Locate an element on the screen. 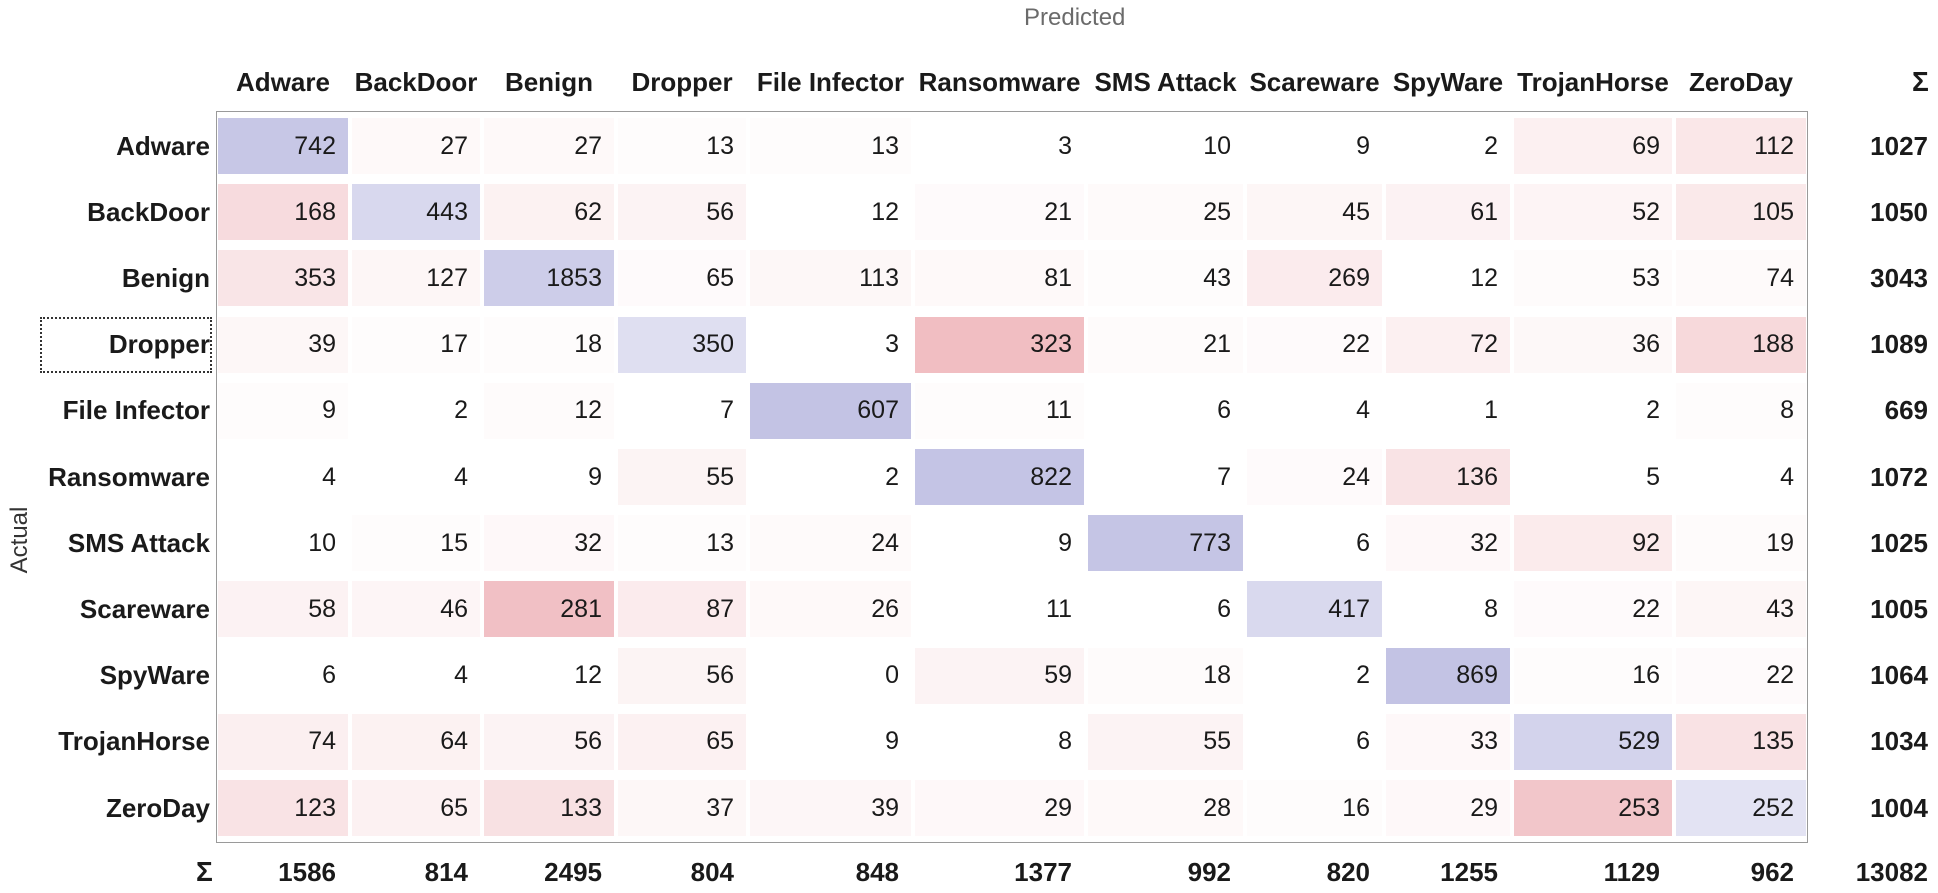 The image size is (1938, 893). matrix-cell: 18 is located at coordinates (549, 345).